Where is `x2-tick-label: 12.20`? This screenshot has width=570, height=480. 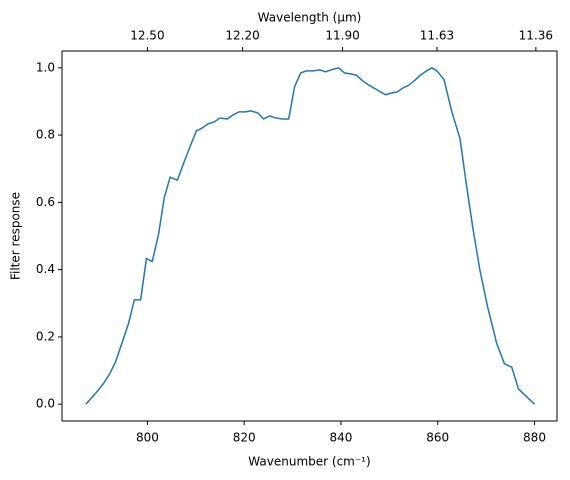
x2-tick-label: 12.20 is located at coordinates (242, 36).